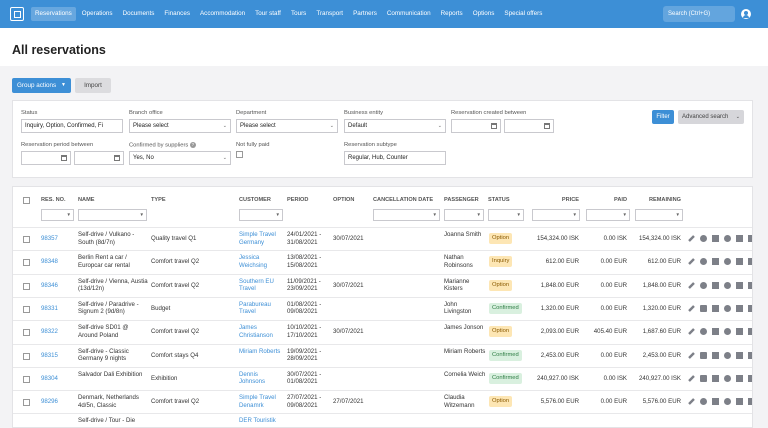 This screenshot has height=428, width=768. What do you see at coordinates (298, 13) in the screenshot?
I see `nav-item-tours: Tours` at bounding box center [298, 13].